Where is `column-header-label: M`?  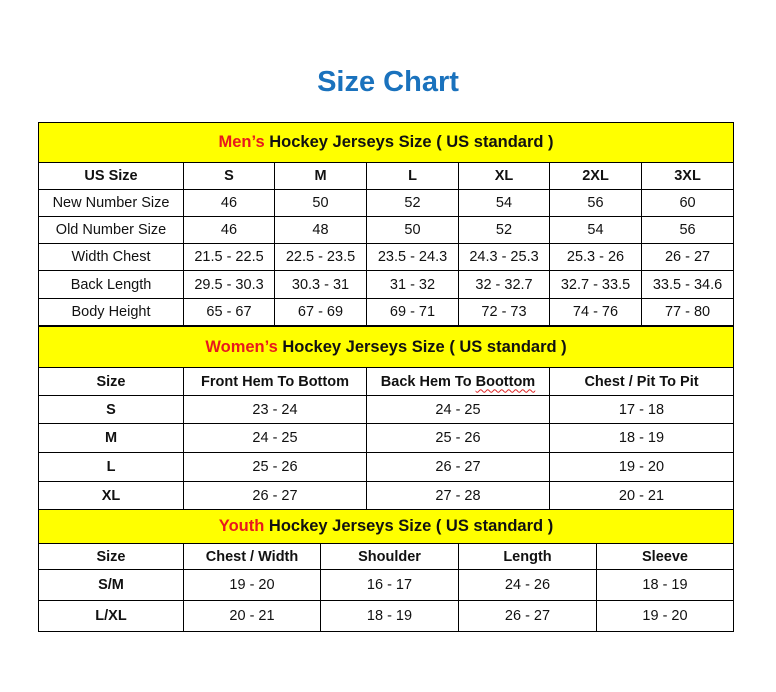
column-header-label: M is located at coordinates (320, 176).